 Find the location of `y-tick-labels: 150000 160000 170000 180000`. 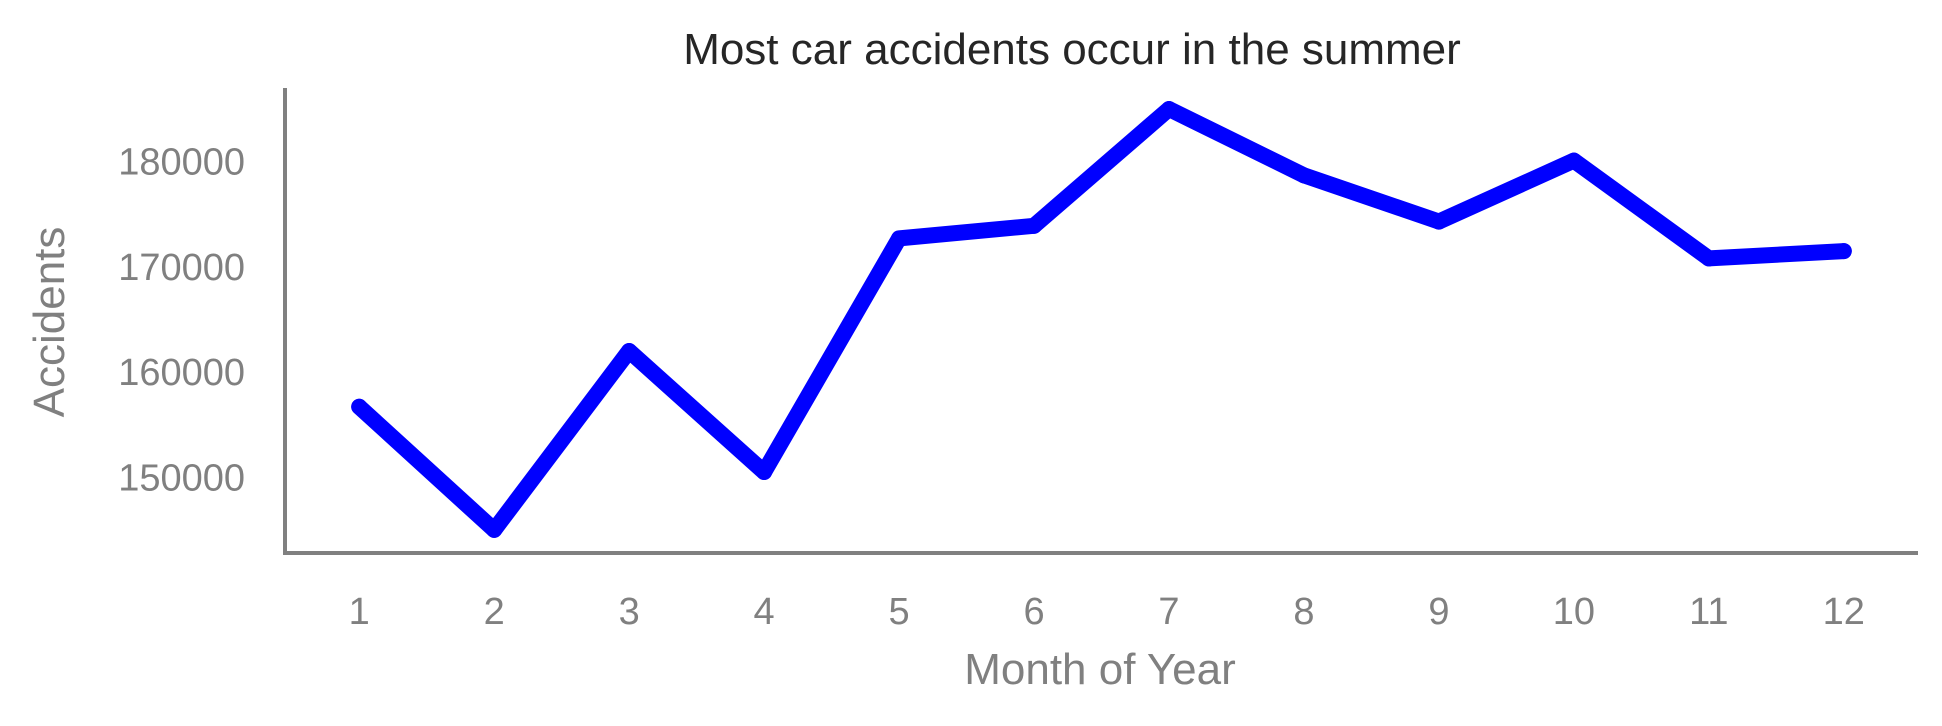

y-tick-labels: 150000 160000 170000 180000 is located at coordinates (181, 321).